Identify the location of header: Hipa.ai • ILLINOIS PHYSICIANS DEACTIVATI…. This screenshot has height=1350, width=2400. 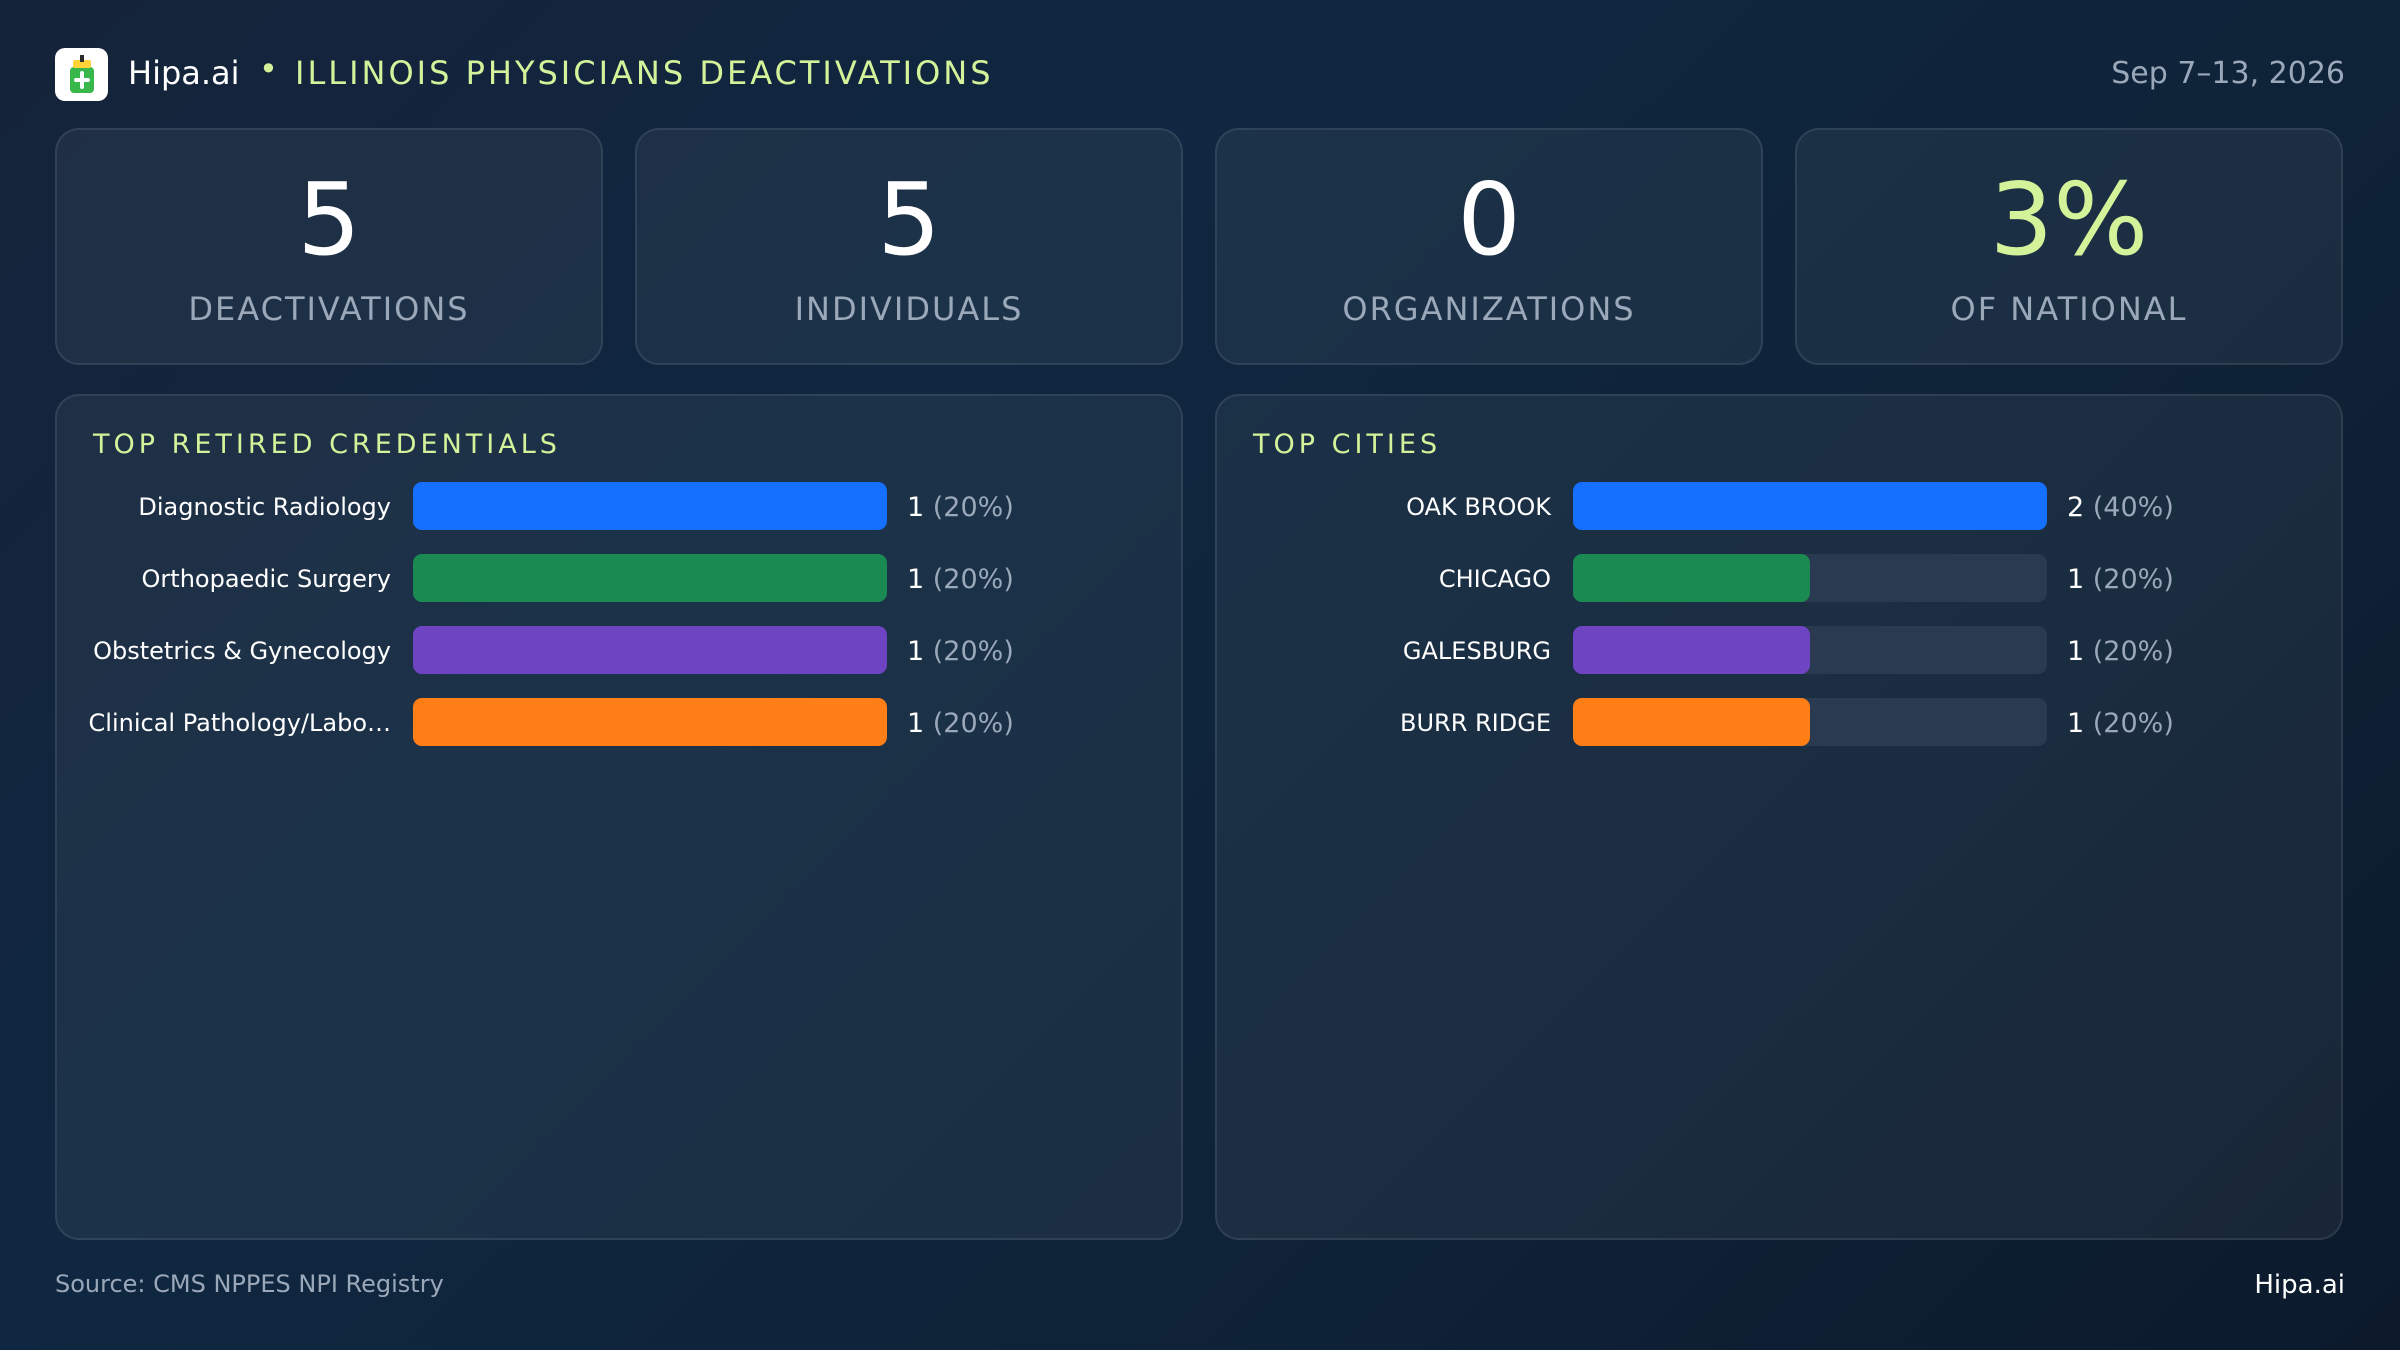
(1200, 74).